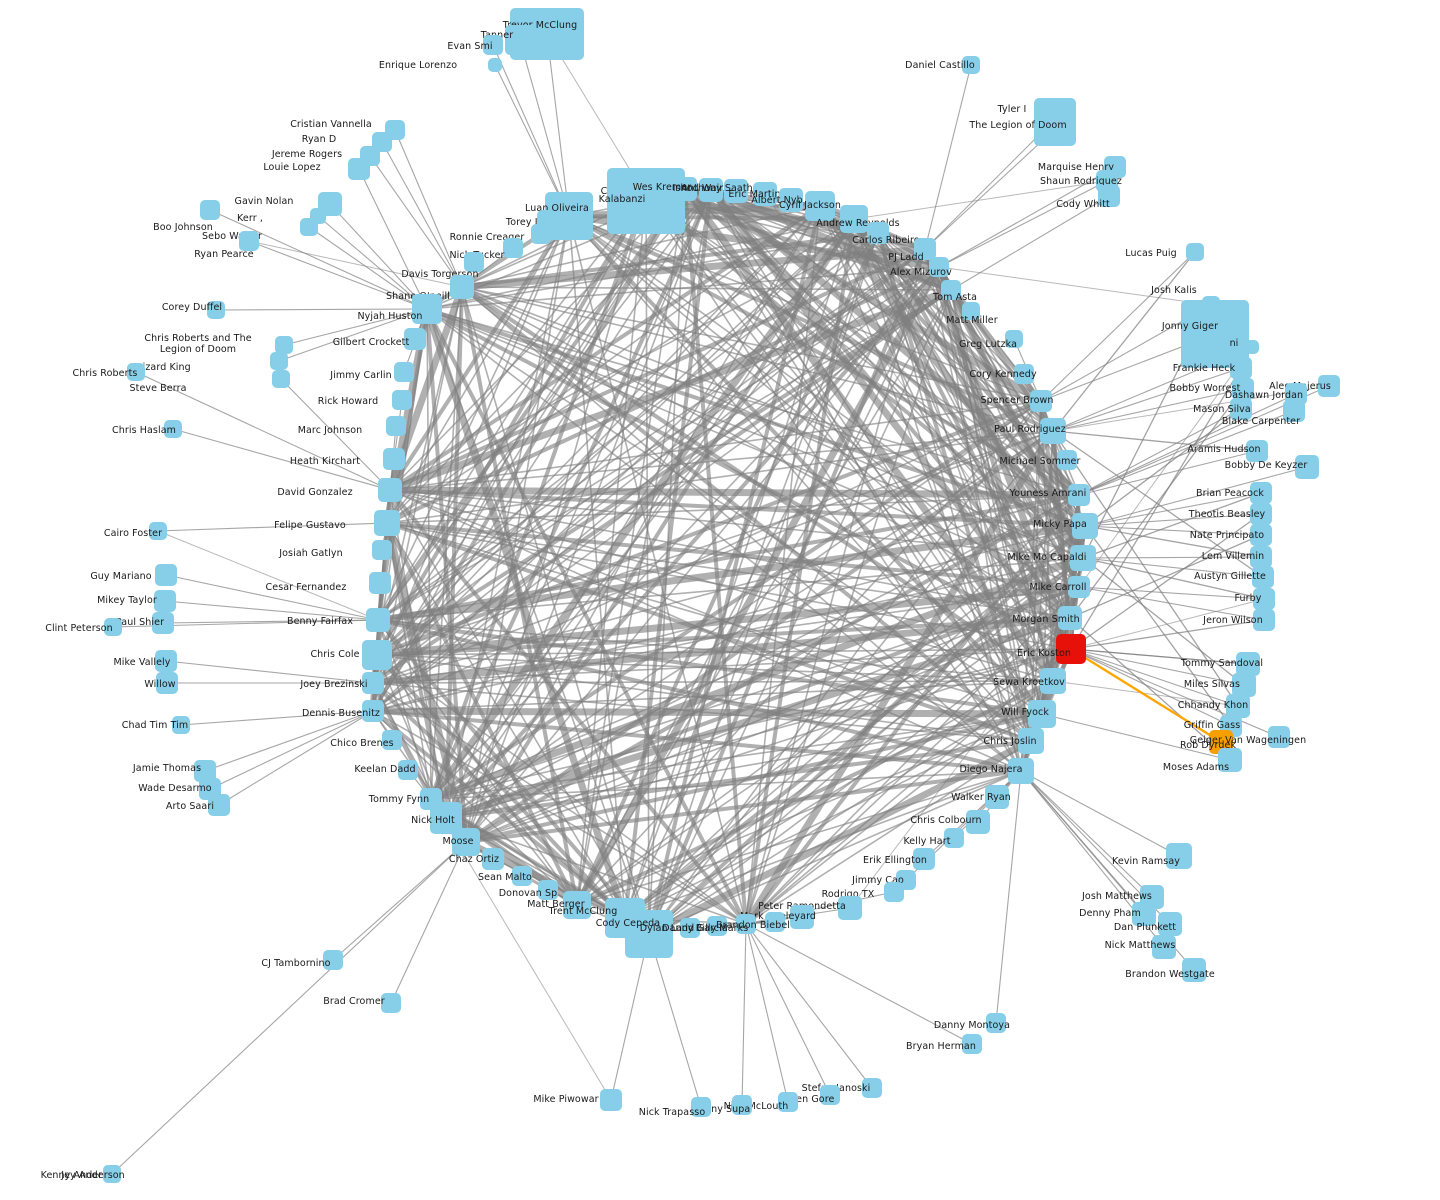  I want to click on graph-node-peter-ramondetta, so click(850, 908).